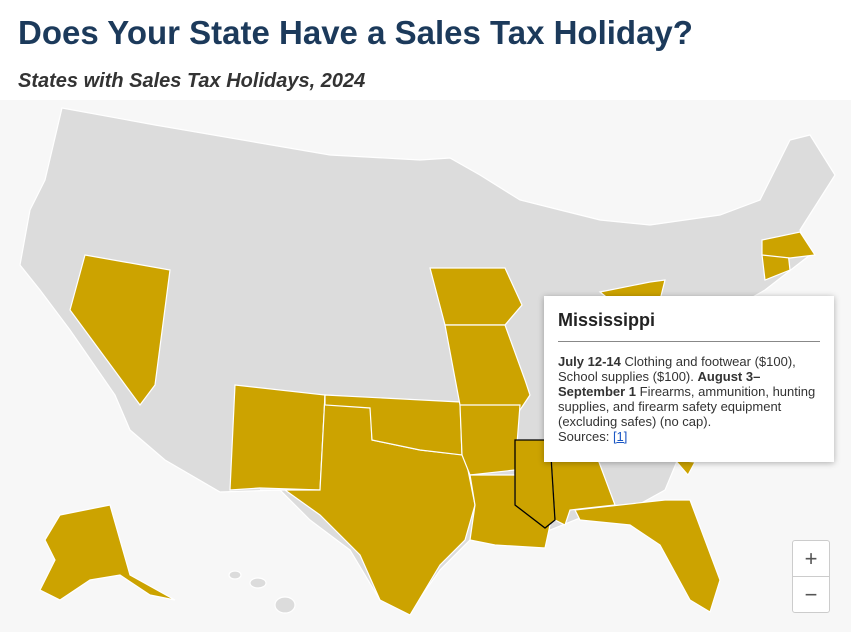  Describe the element at coordinates (262, 592) in the screenshot. I see `hawaii` at that location.